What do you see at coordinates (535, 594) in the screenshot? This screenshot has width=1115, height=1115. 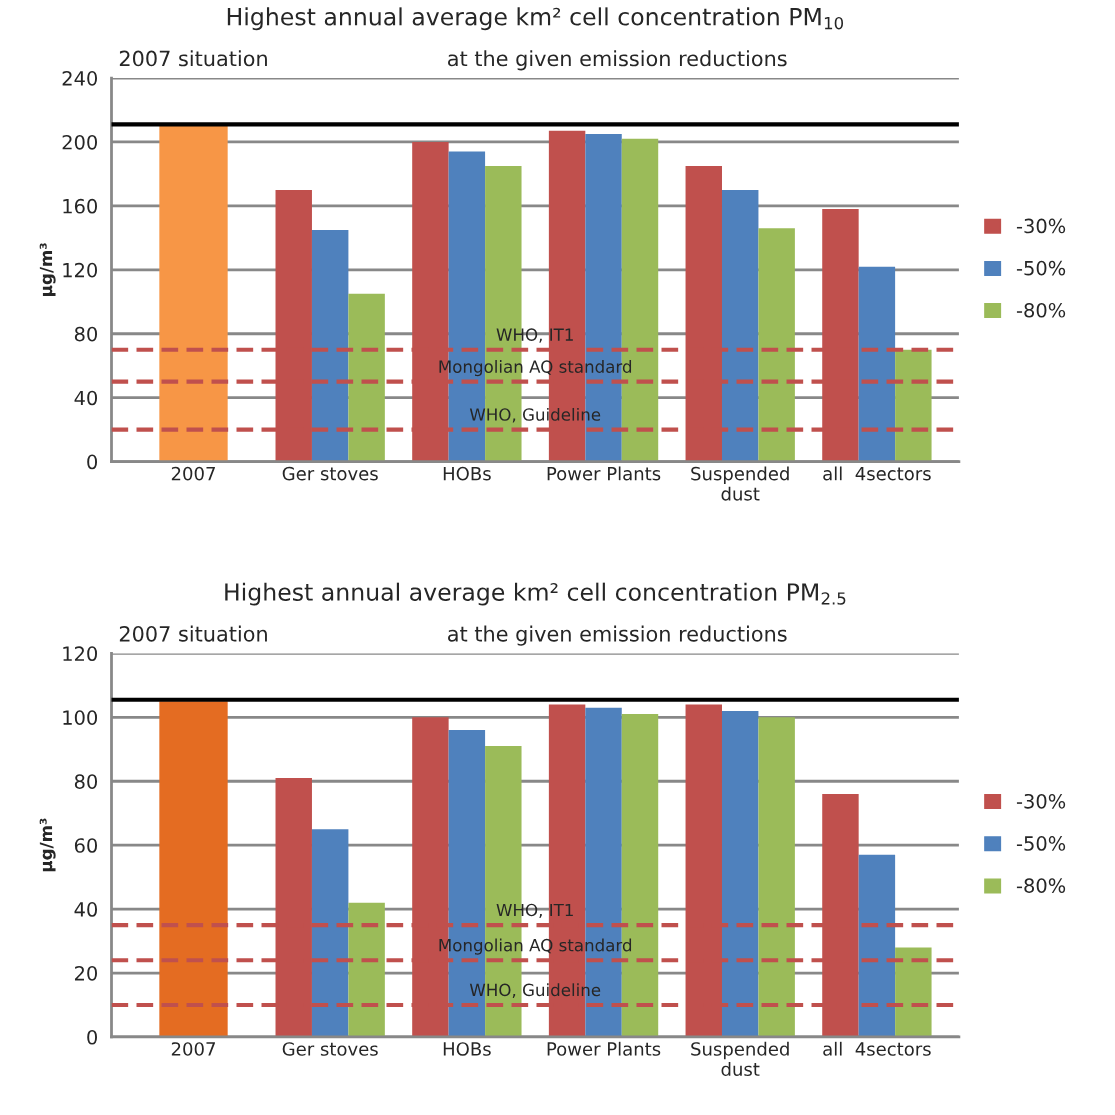 I see `chart-title: Highest annual average km² cell concentration PM$_{2.5}$` at bounding box center [535, 594].